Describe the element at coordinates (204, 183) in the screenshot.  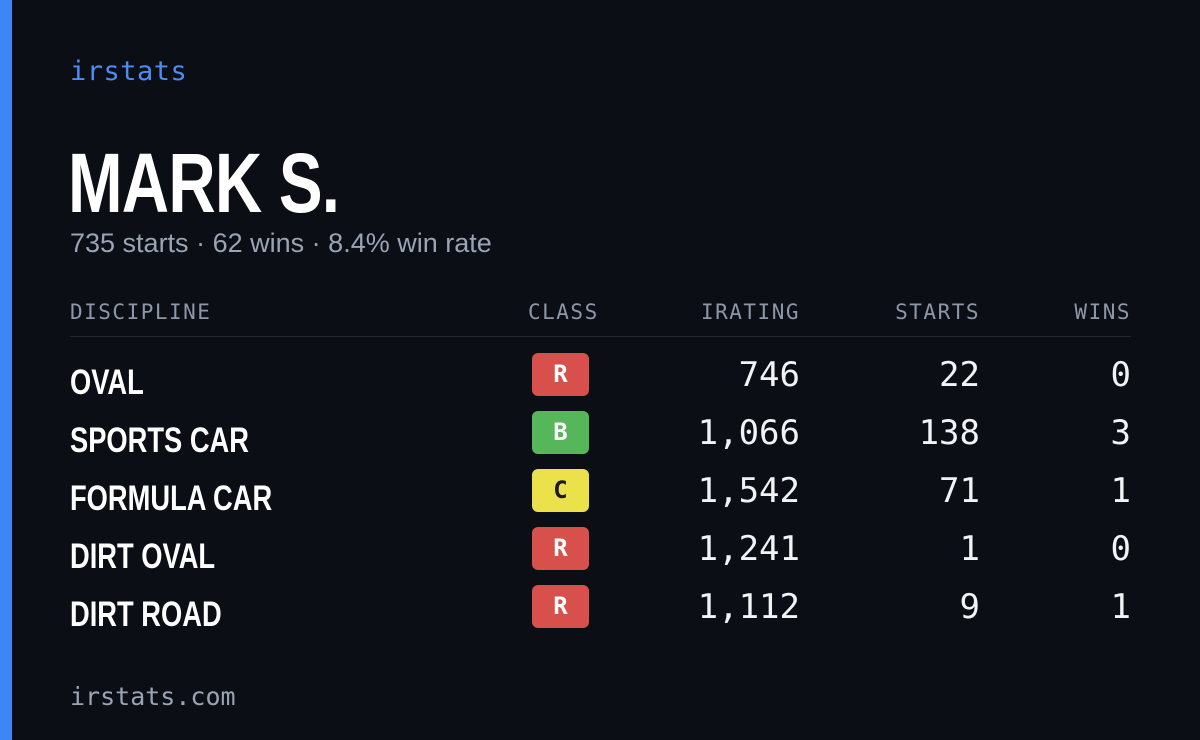
I see `player-name: MARK S.` at that location.